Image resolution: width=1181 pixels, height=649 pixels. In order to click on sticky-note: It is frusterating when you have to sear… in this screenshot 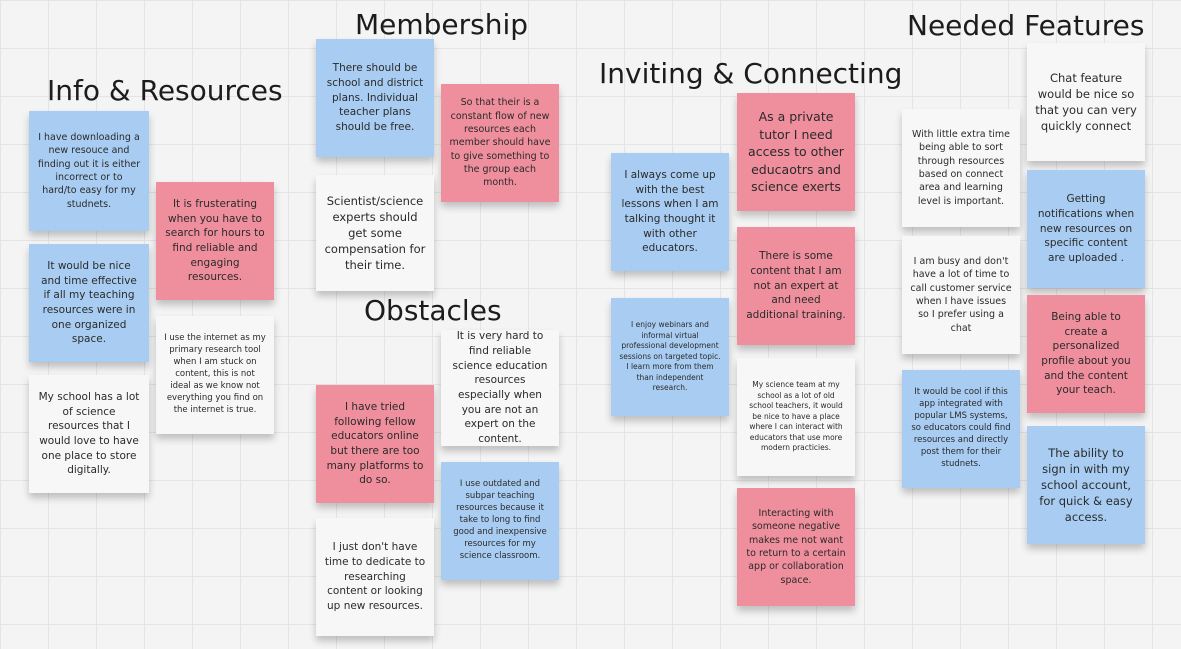, I will do `click(215, 241)`.